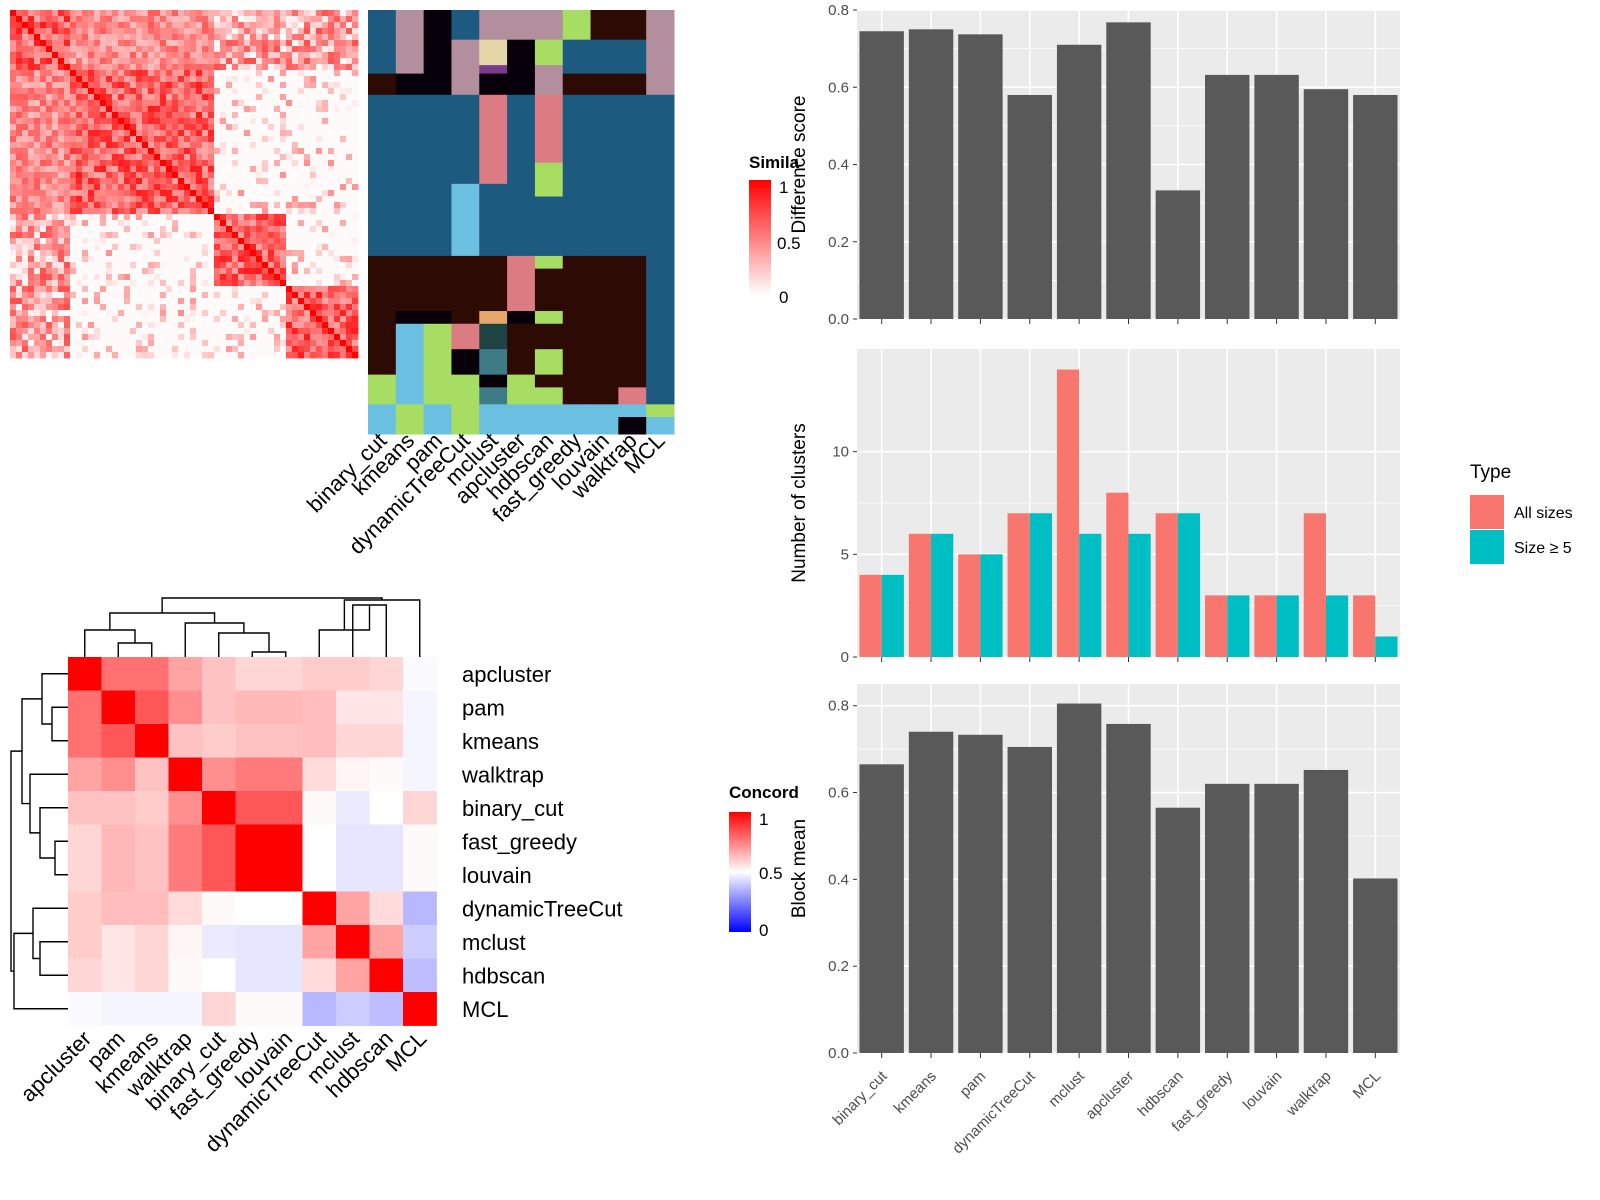 This screenshot has height=1200, width=1600. Describe the element at coordinates (152, 875) in the screenshot. I see `concordance-cell` at that location.